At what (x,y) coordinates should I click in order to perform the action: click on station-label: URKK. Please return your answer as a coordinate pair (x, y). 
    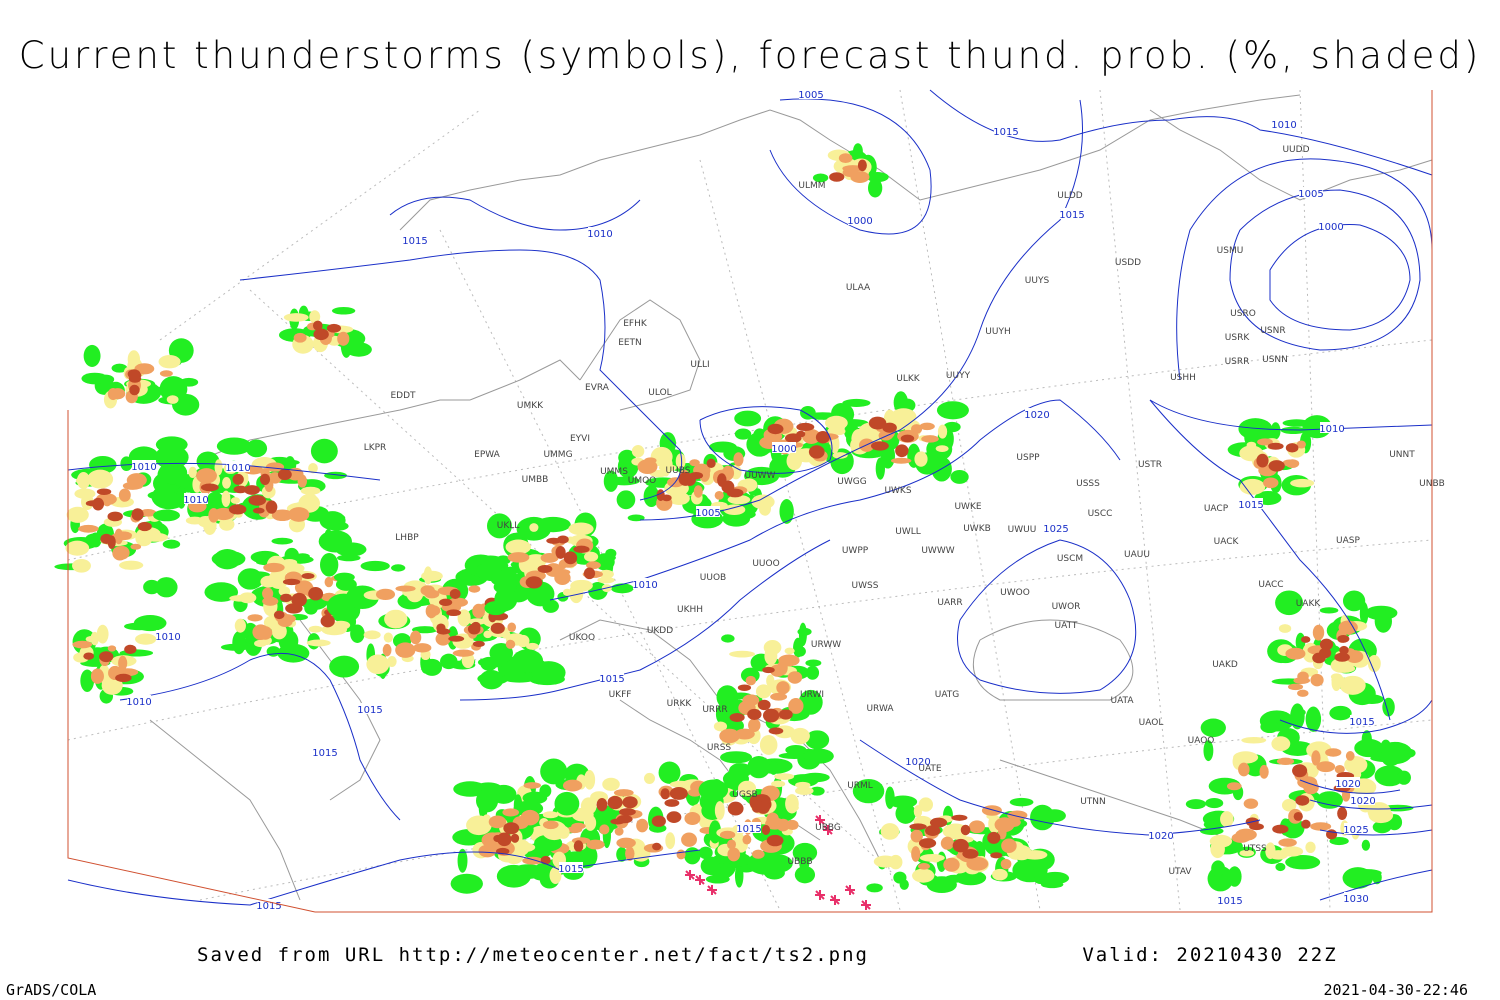
    Looking at the image, I should click on (680, 704).